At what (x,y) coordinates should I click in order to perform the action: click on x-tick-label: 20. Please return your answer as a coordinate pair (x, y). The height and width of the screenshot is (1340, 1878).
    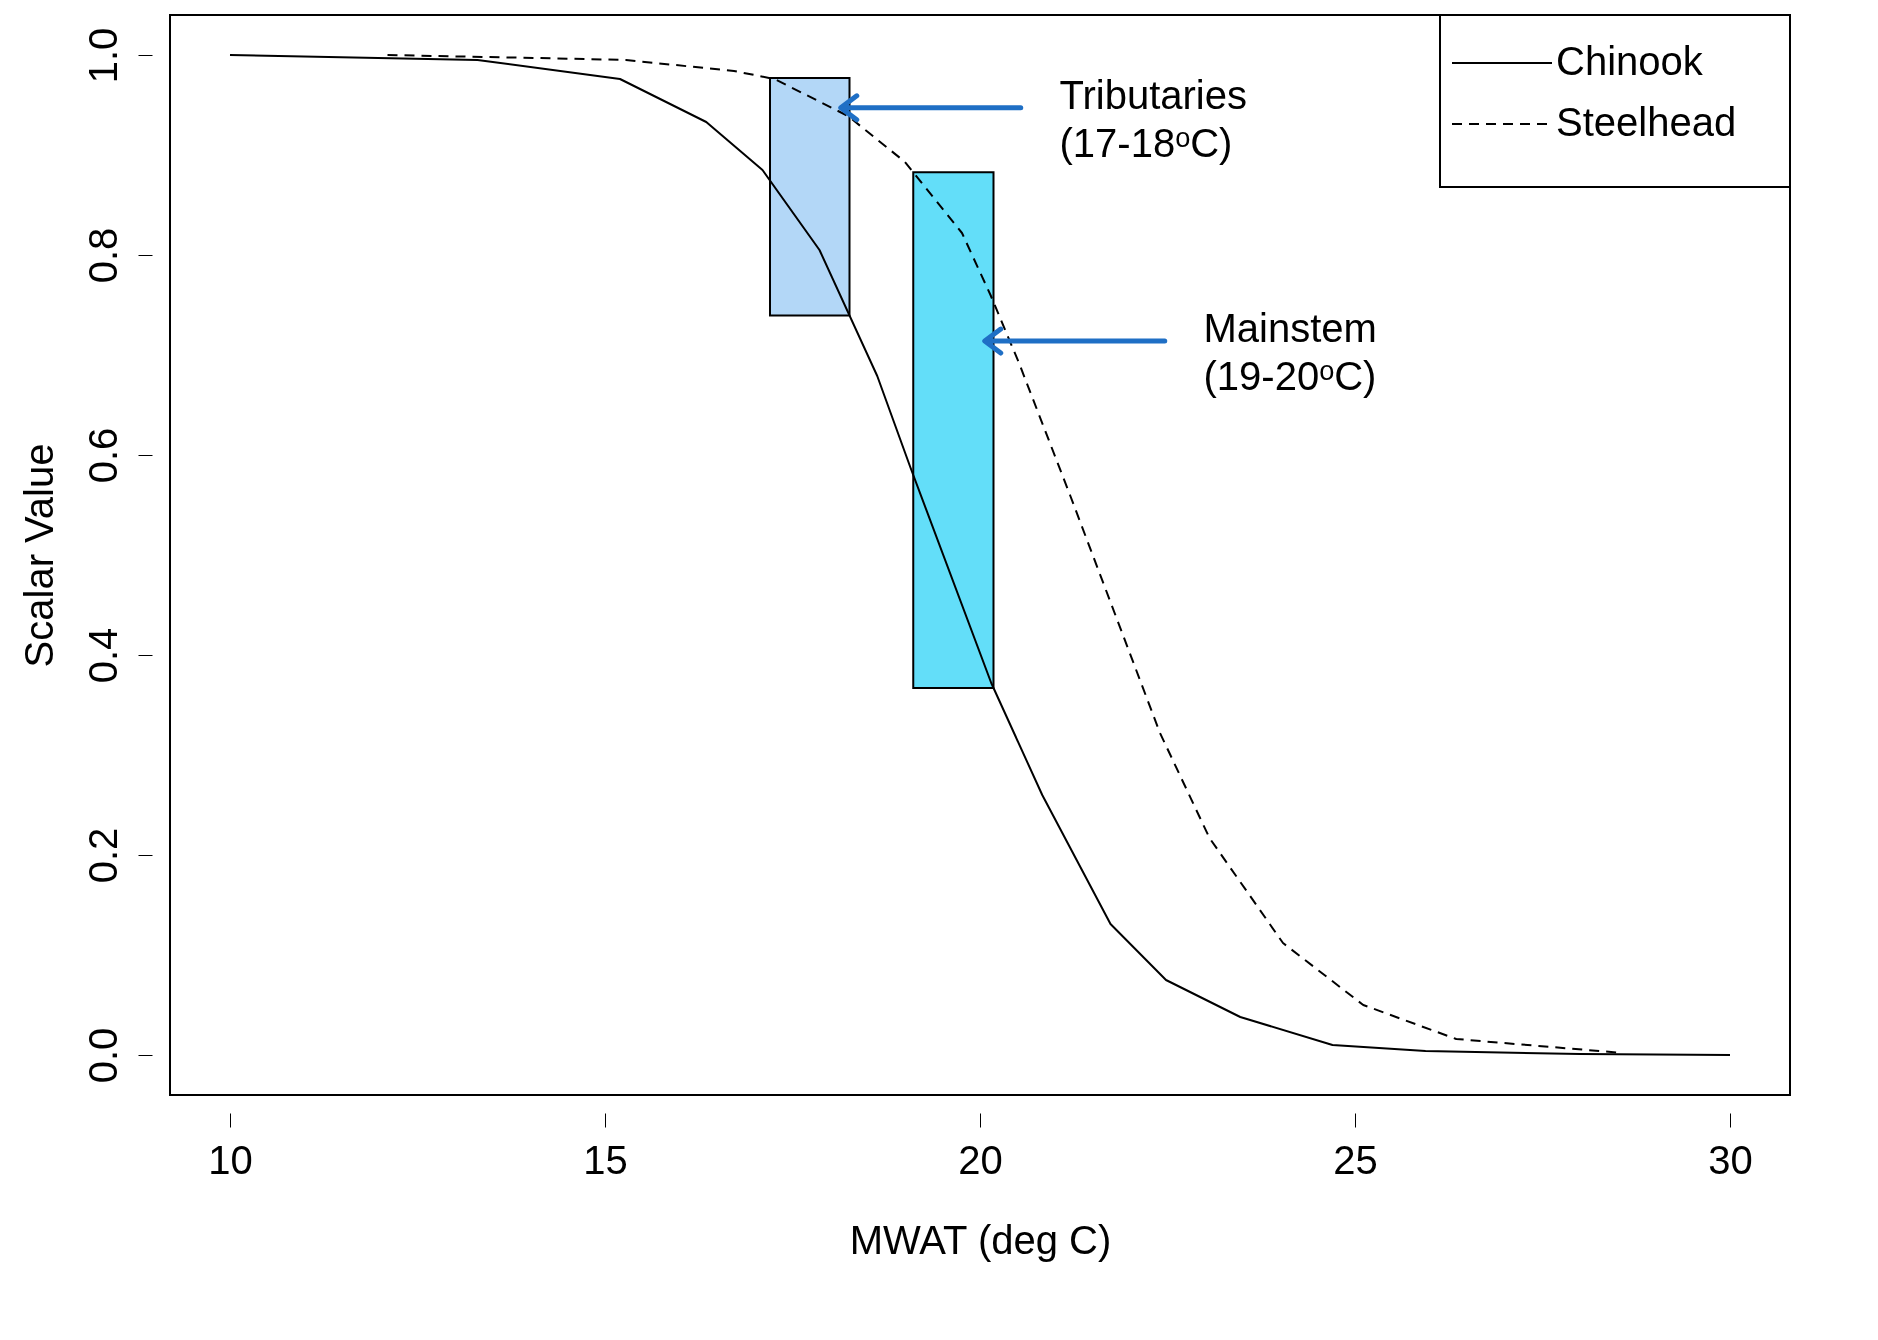
    Looking at the image, I should click on (980, 1159).